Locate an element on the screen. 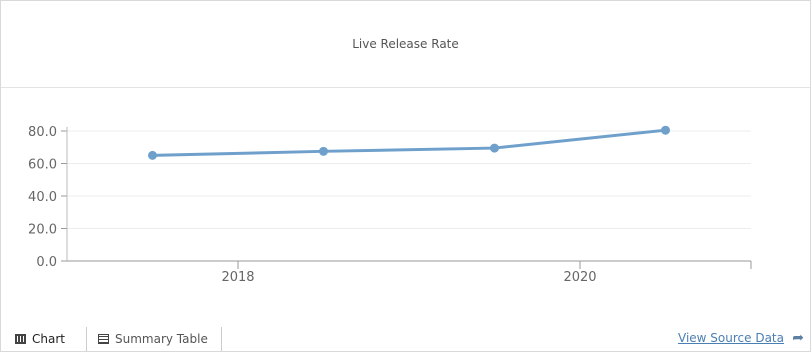 Image resolution: width=811 pixels, height=352 pixels. x-tick-label-1: 2020 is located at coordinates (579, 277).